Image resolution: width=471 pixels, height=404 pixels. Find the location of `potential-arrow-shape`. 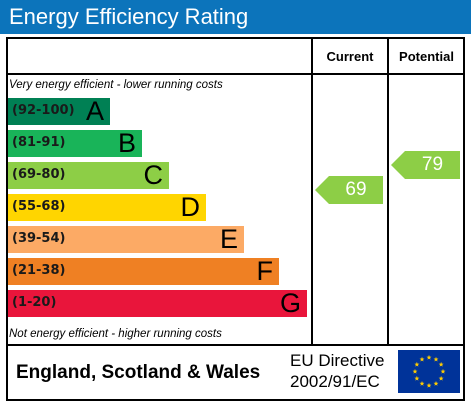

potential-arrow-shape is located at coordinates (425, 165).